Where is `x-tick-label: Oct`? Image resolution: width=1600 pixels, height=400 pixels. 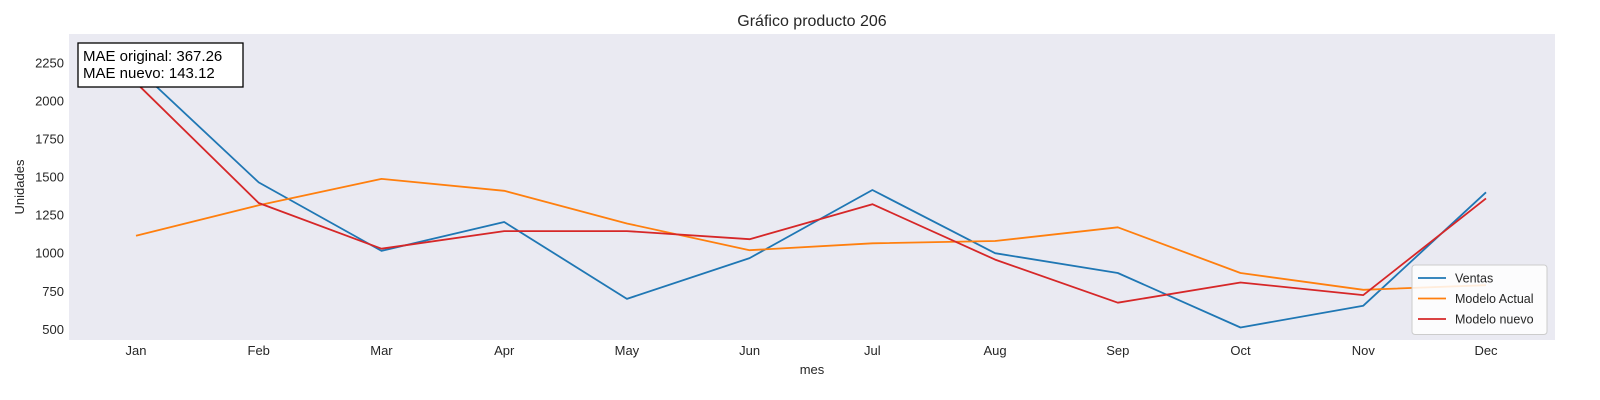
x-tick-label: Oct is located at coordinates (1240, 350).